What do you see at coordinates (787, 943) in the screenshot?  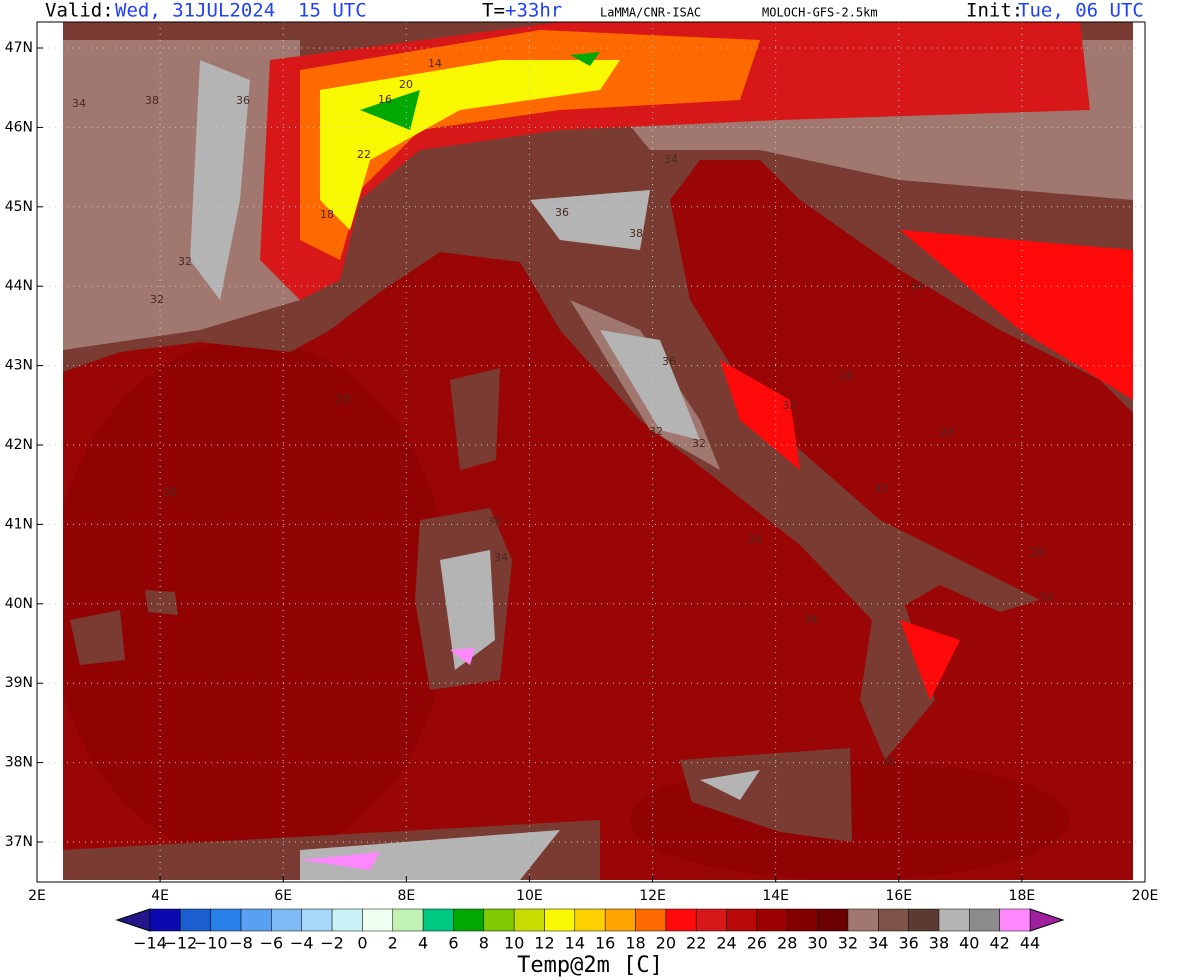 I see `colorbar-label: 28` at bounding box center [787, 943].